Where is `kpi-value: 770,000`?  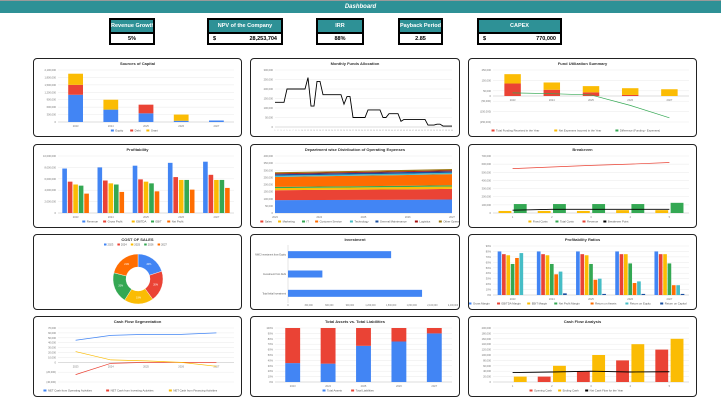 kpi-value: 770,000 is located at coordinates (546, 39).